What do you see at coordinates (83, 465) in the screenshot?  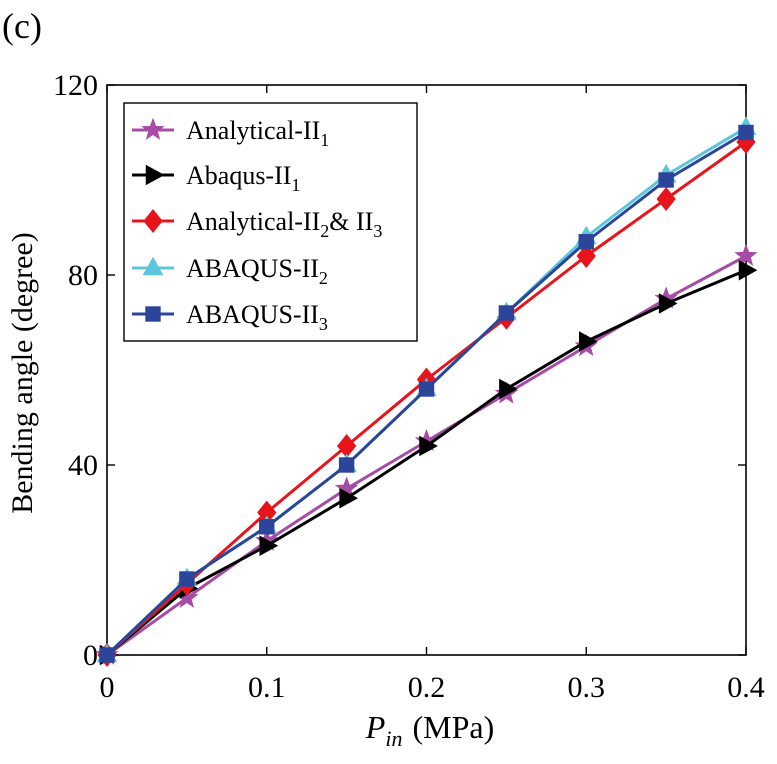 I see `y-tick-label: 40` at bounding box center [83, 465].